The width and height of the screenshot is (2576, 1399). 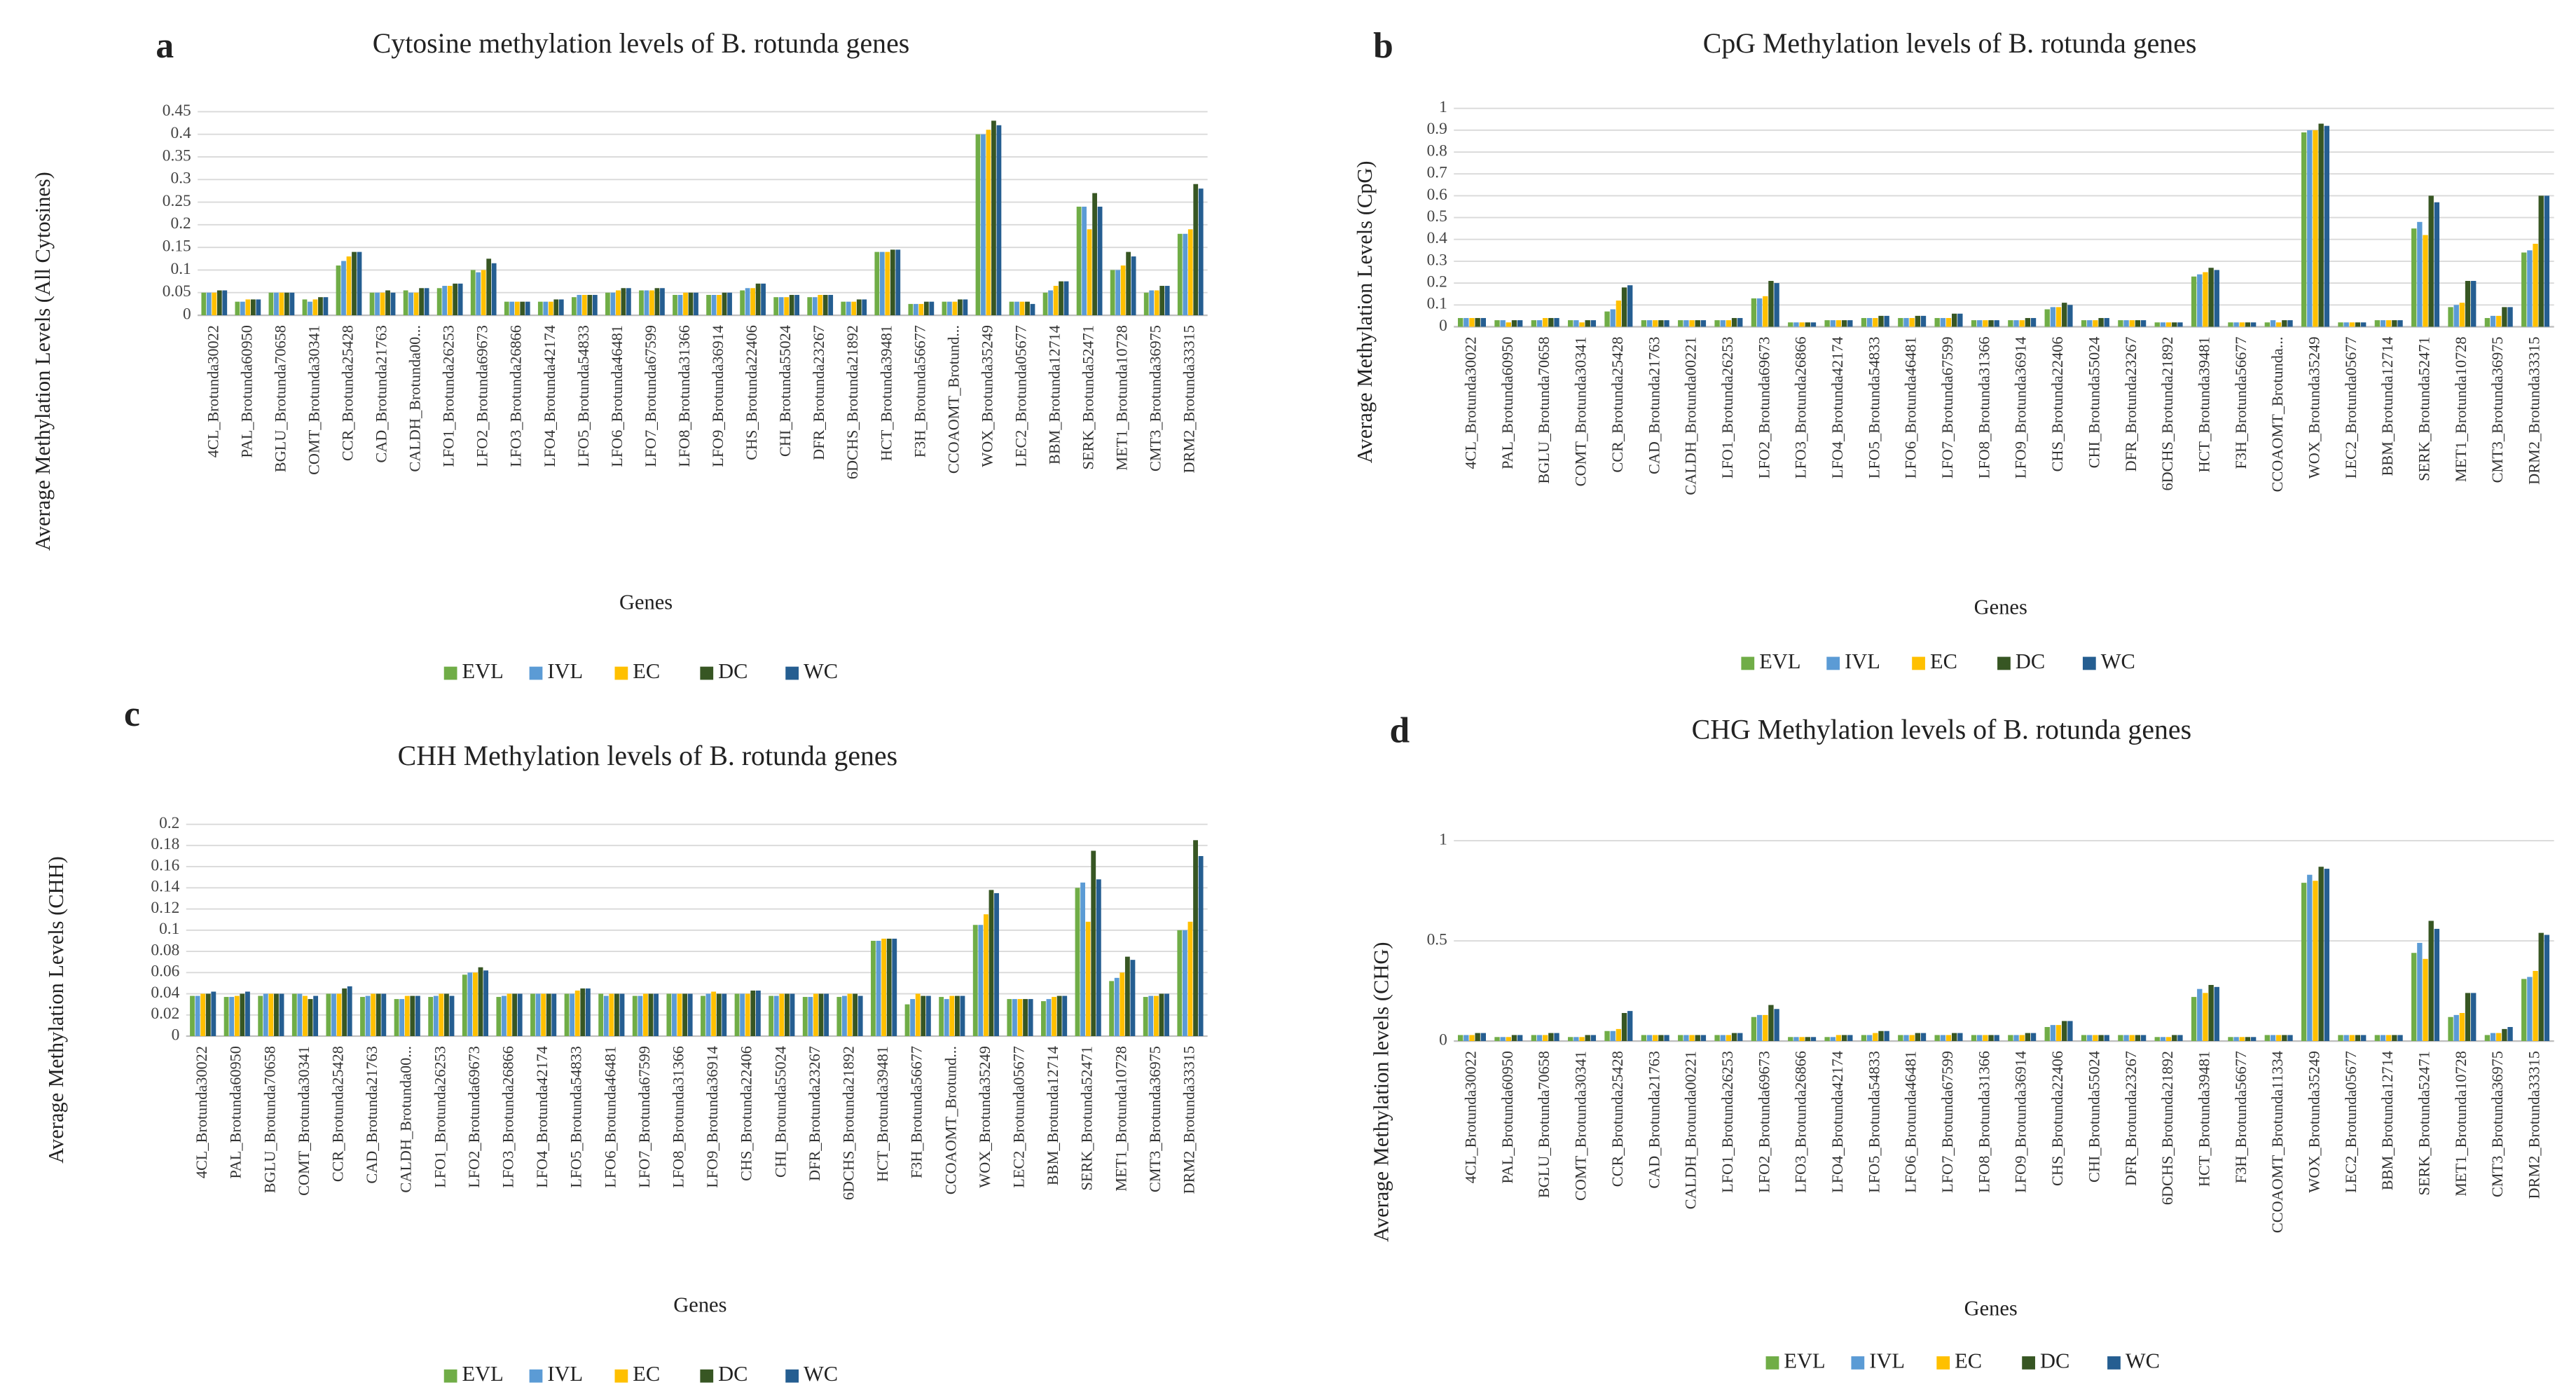 I want to click on x-tick-label: CCOAOMT_Brotunda11334, so click(x=2277, y=1142).